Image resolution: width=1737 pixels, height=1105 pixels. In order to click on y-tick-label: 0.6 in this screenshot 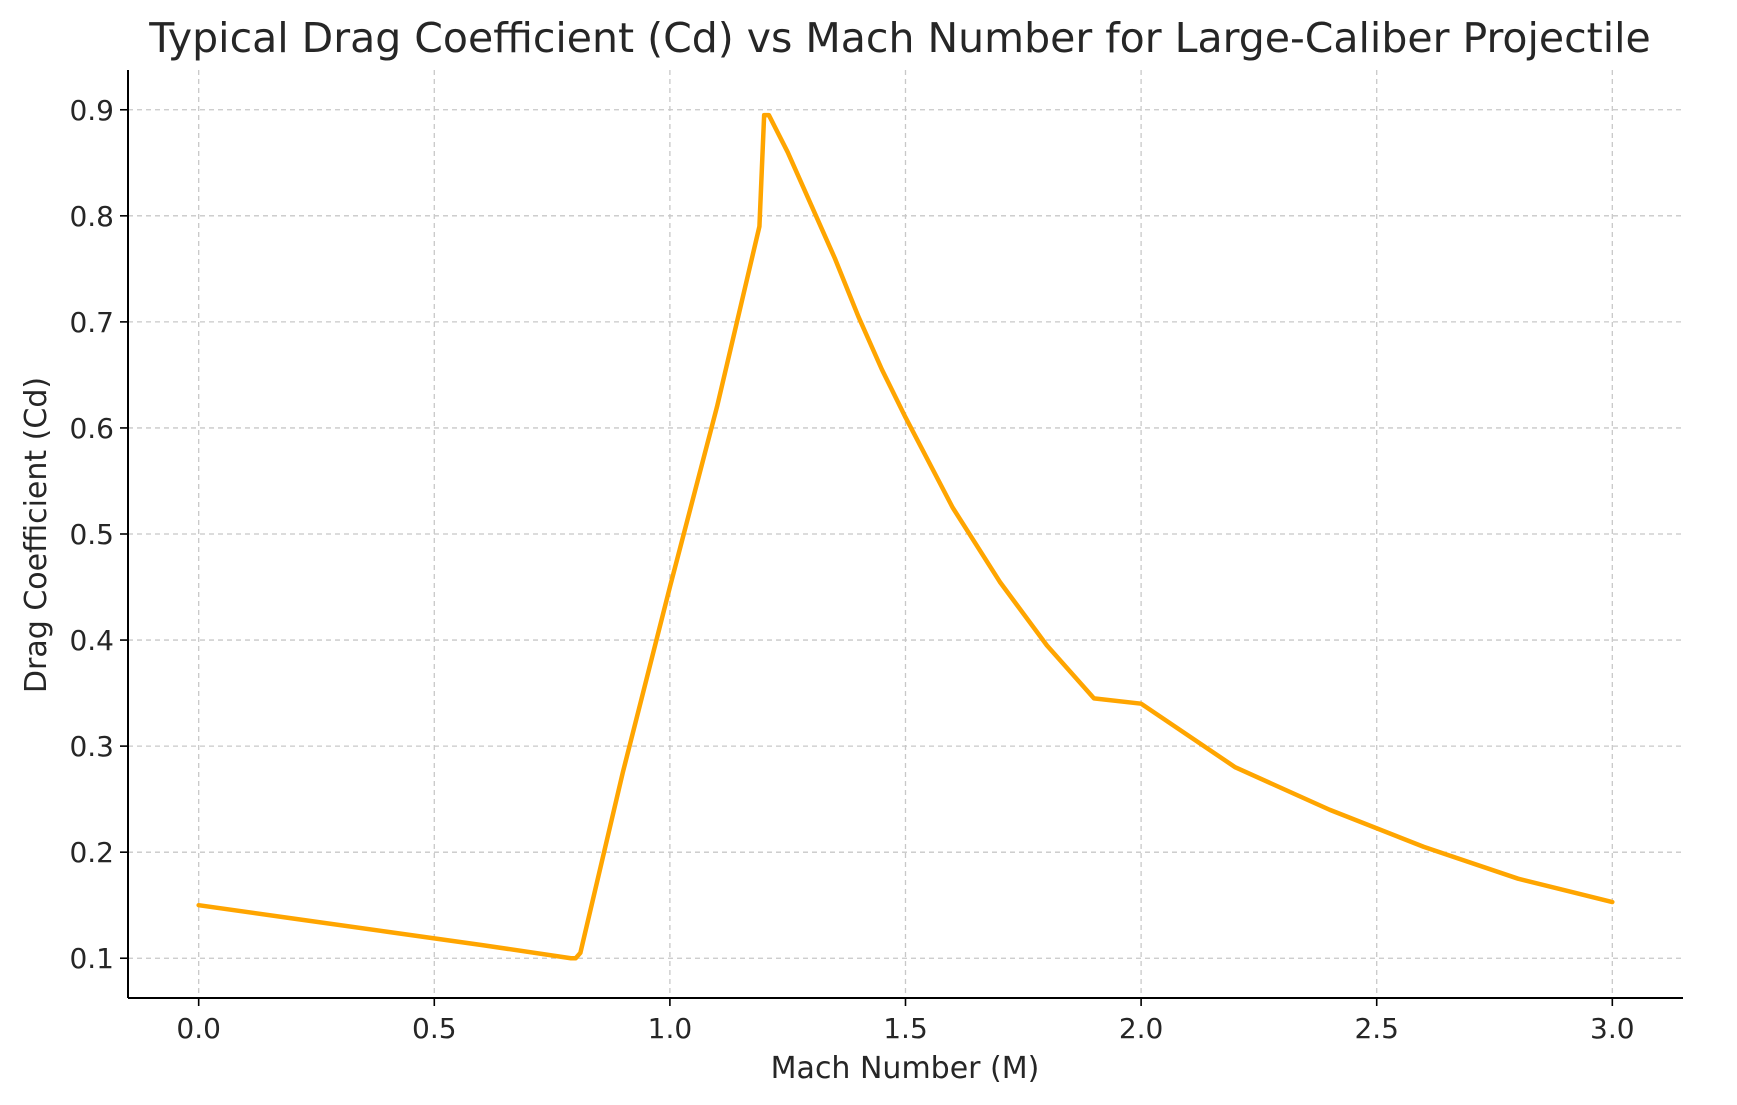, I will do `click(91, 428)`.